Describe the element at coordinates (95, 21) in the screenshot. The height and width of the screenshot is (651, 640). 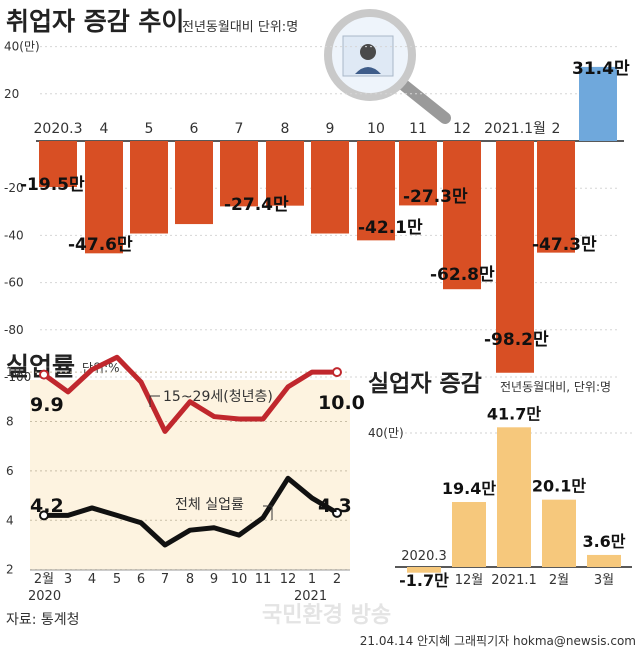
I see `employment-chart-title: 취업자 증감 추이` at that location.